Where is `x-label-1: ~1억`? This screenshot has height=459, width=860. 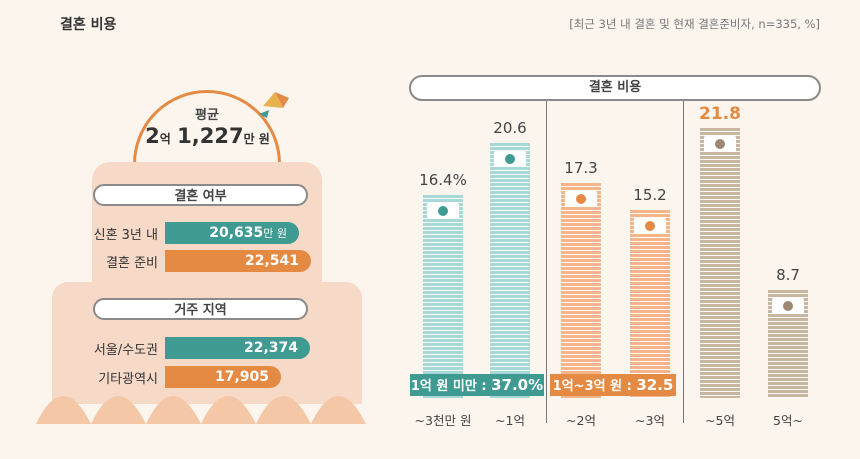
x-label-1: ~1억 is located at coordinates (510, 420).